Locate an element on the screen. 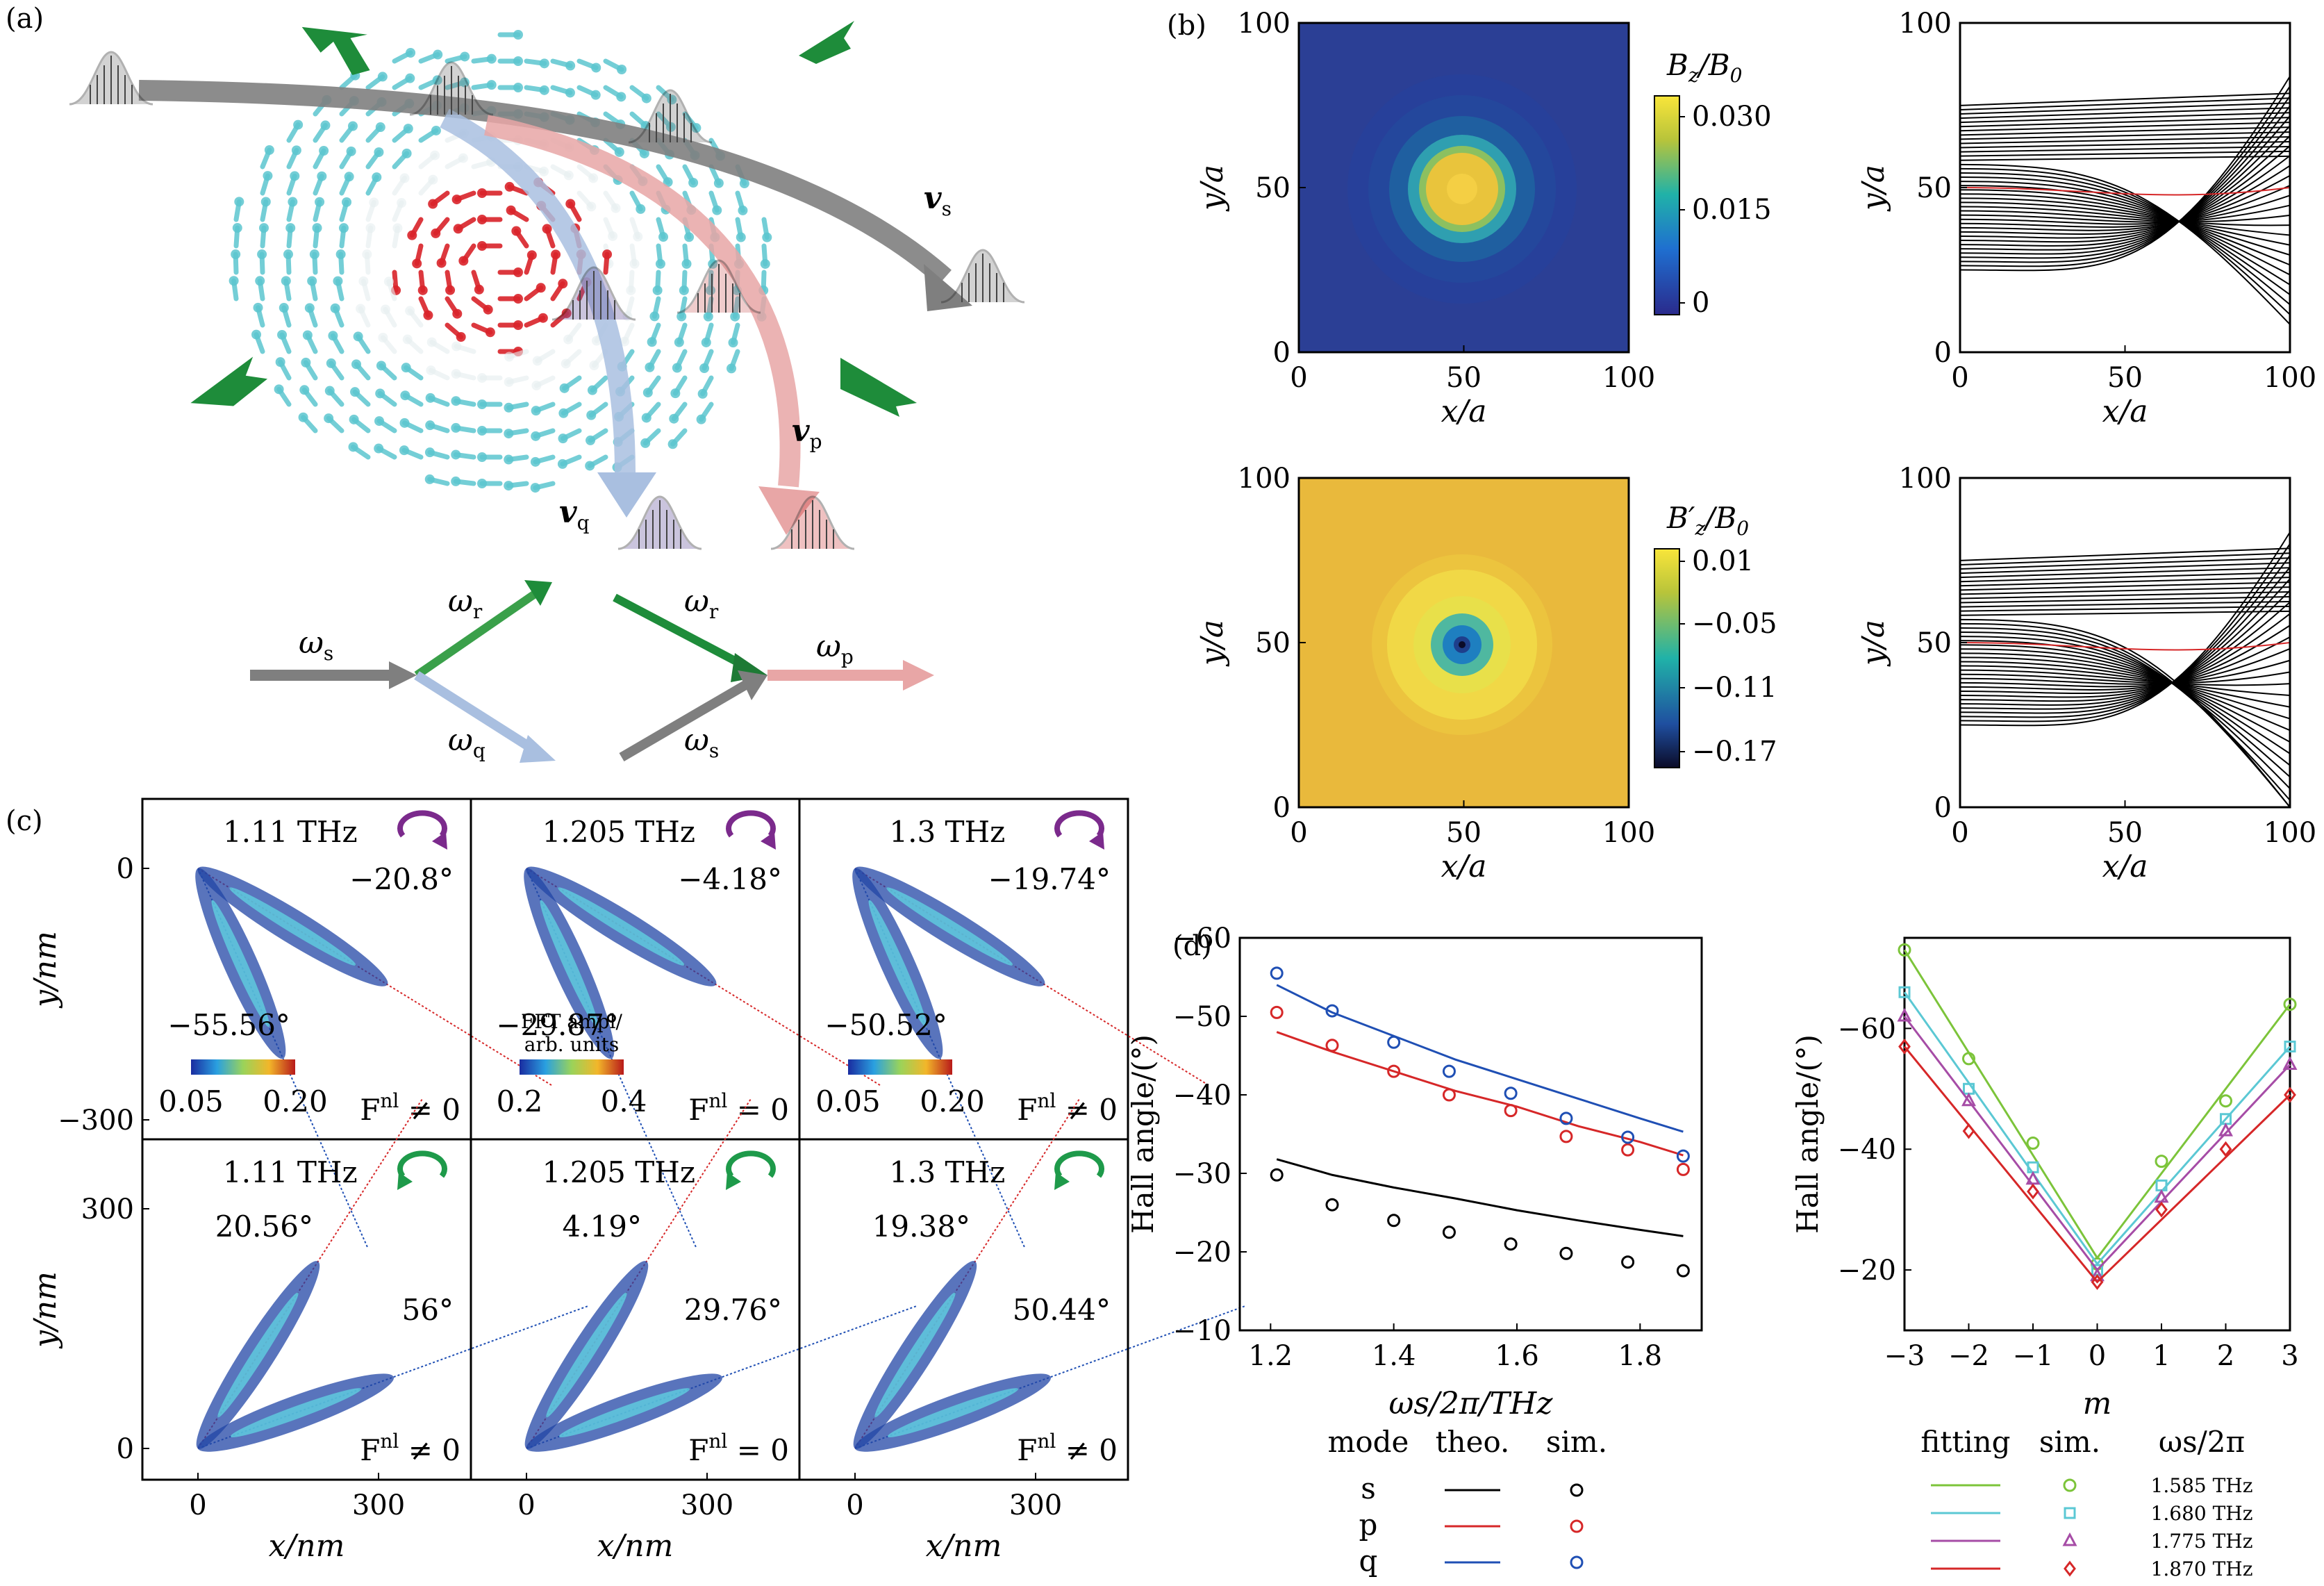 This screenshot has width=2324, height=1586. legend-header: sim. is located at coordinates (1576, 1442).